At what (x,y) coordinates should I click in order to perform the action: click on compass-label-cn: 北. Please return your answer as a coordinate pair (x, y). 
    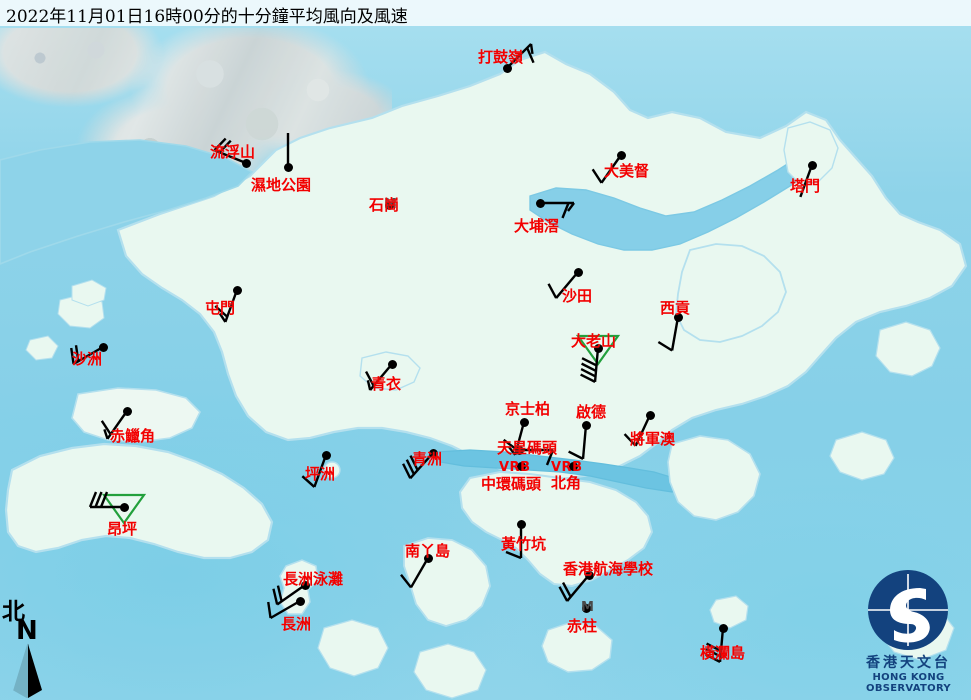
    Looking at the image, I should click on (13, 611).